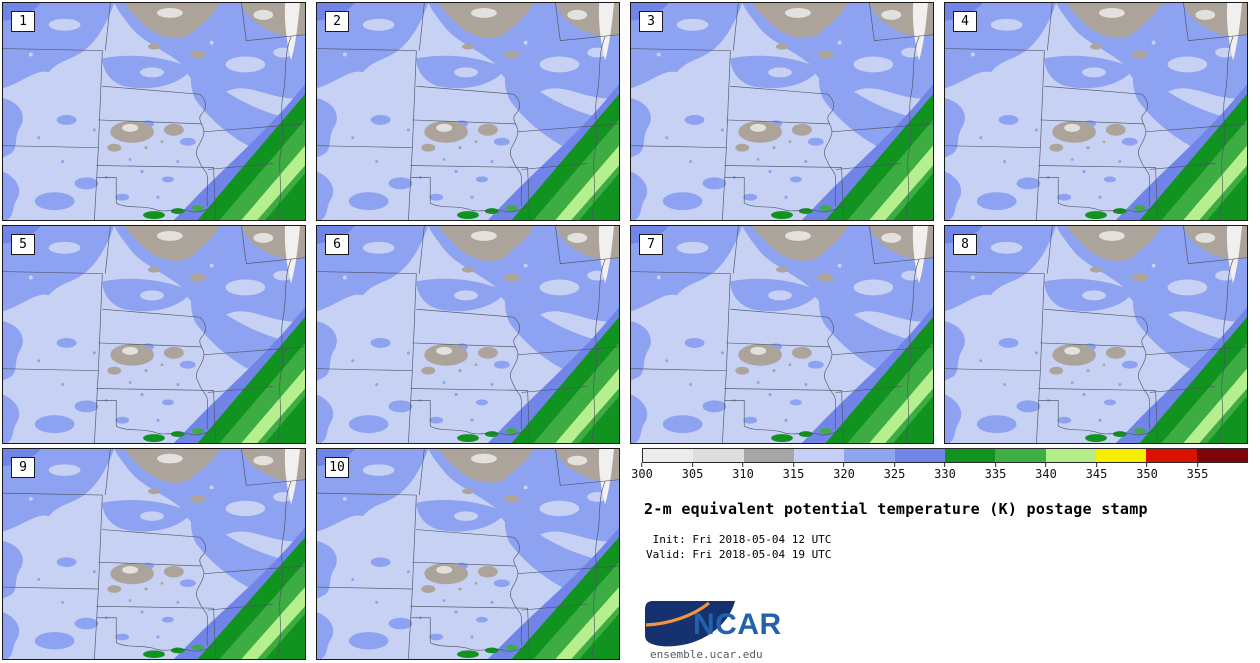 This screenshot has width=1260, height=663. I want to click on map-panel-2: 2, so click(468, 111).